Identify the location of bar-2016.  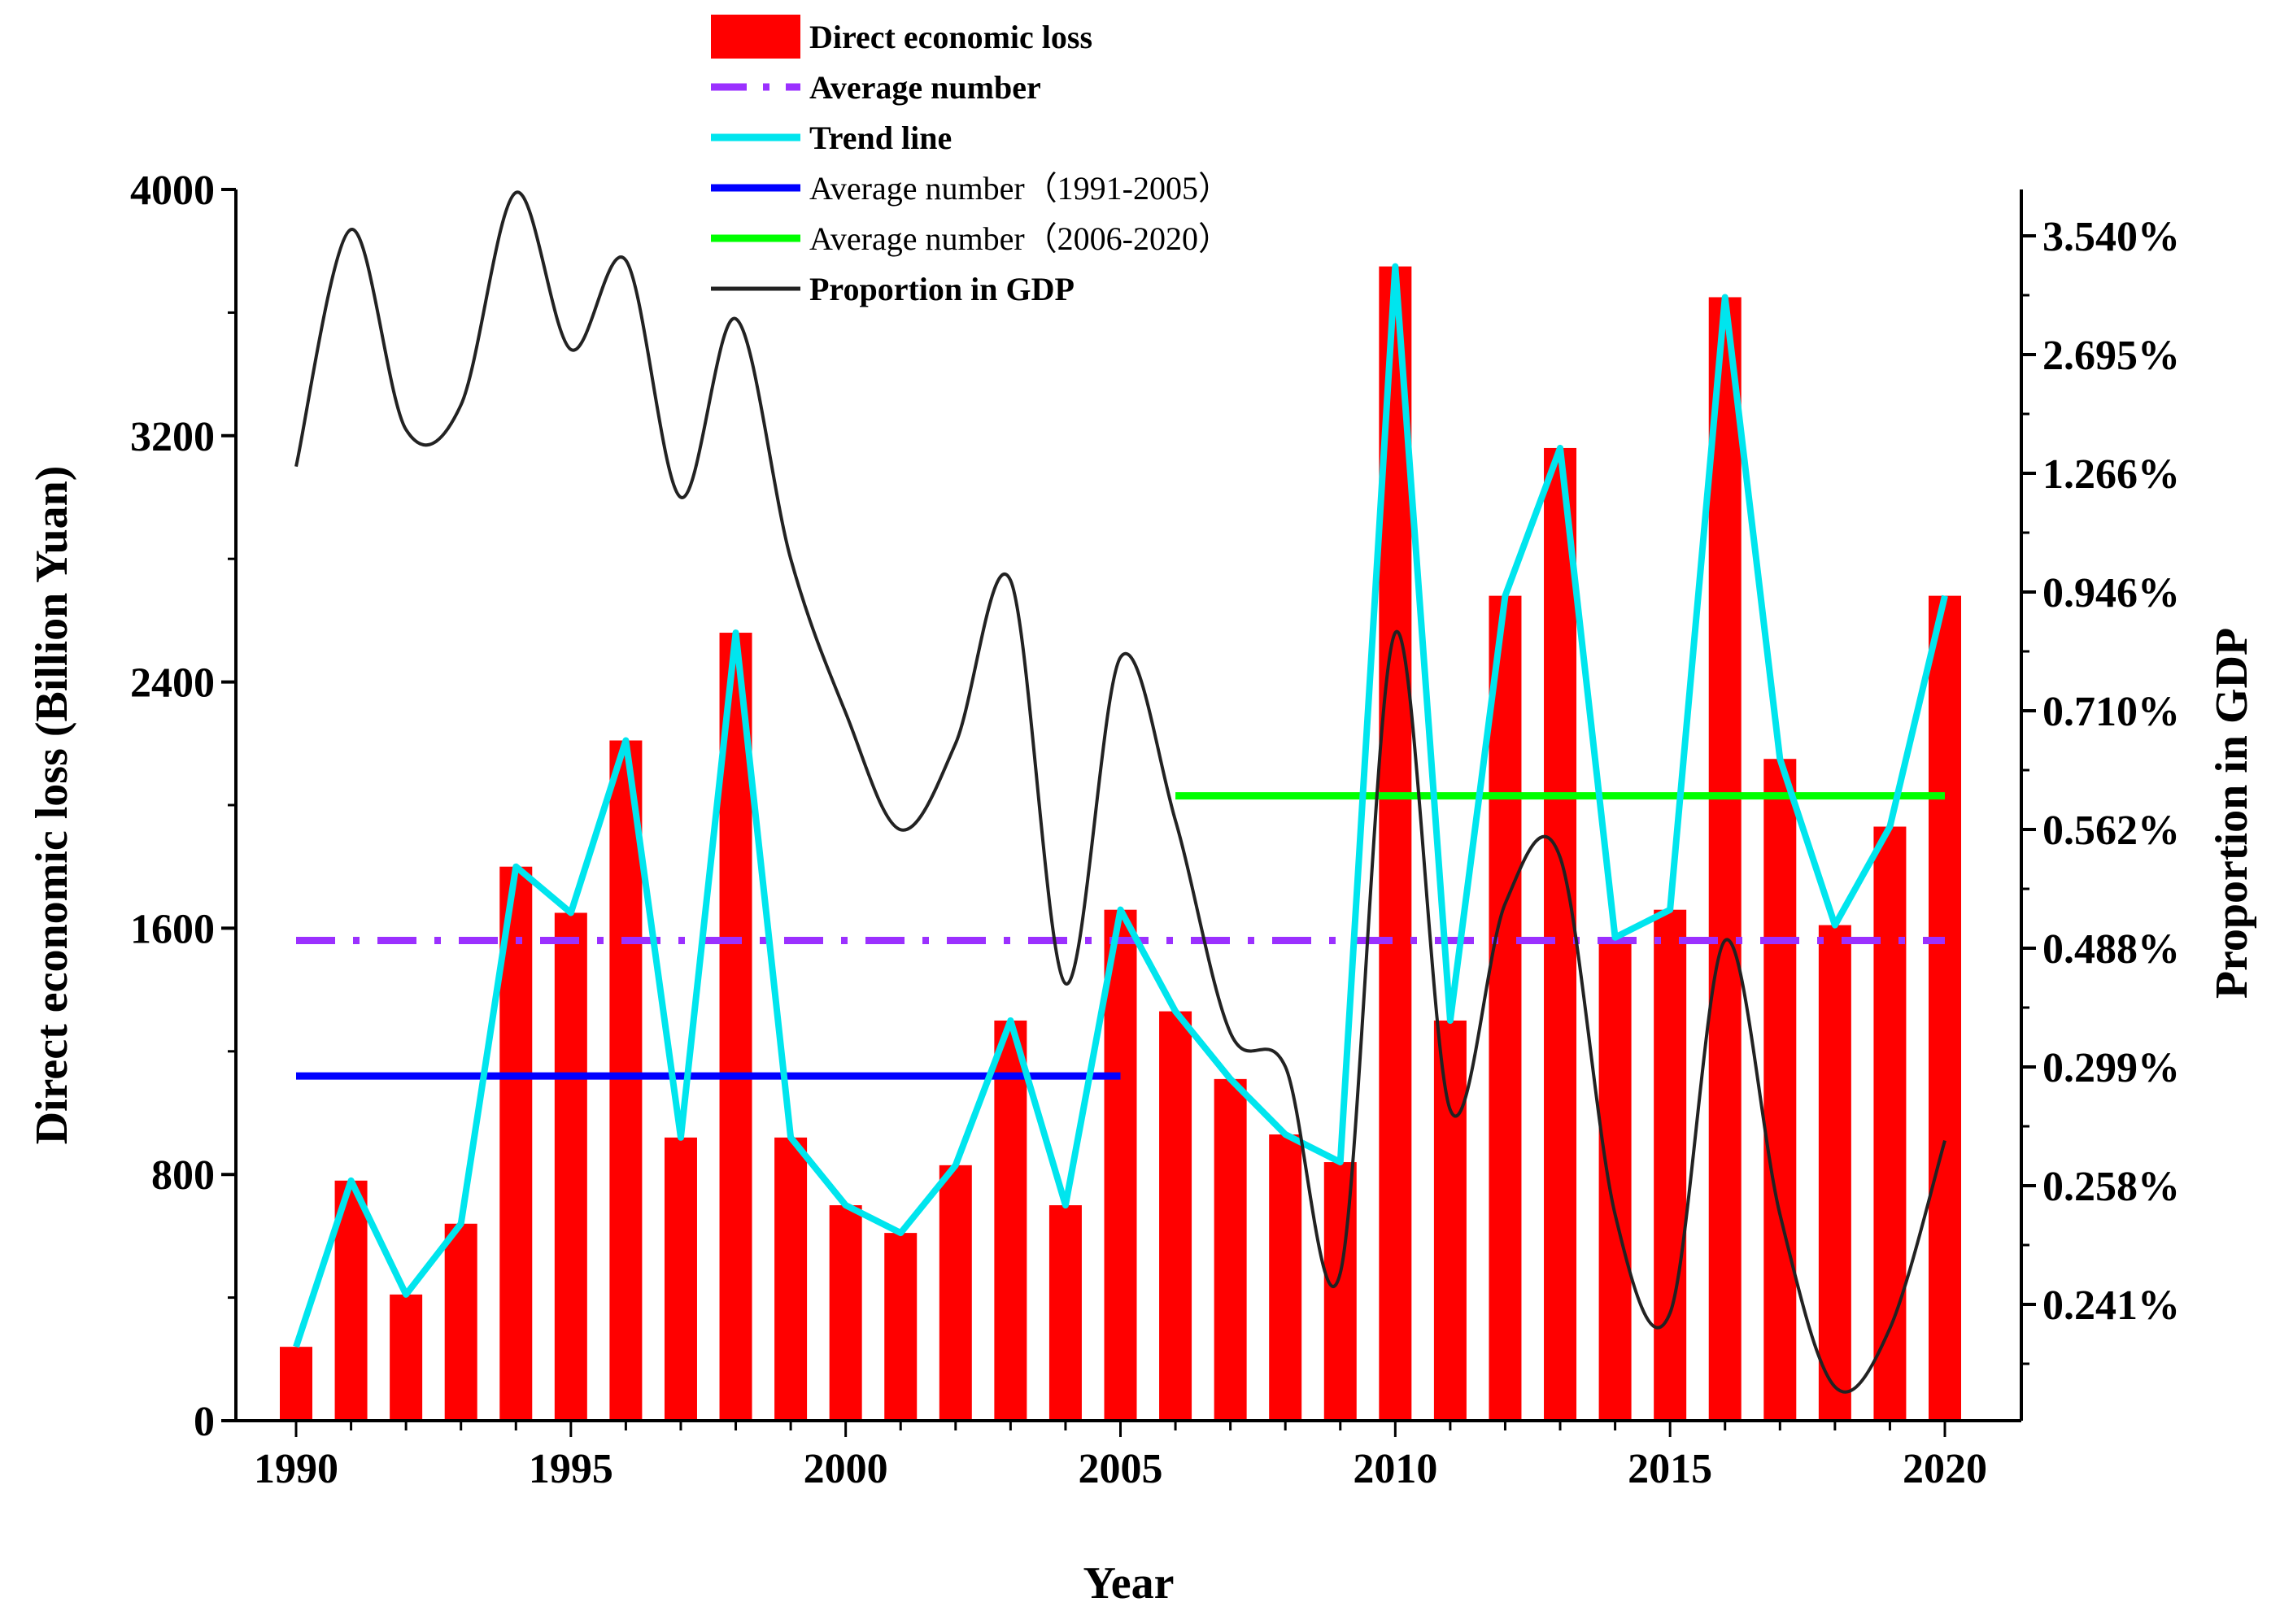
(1725, 859).